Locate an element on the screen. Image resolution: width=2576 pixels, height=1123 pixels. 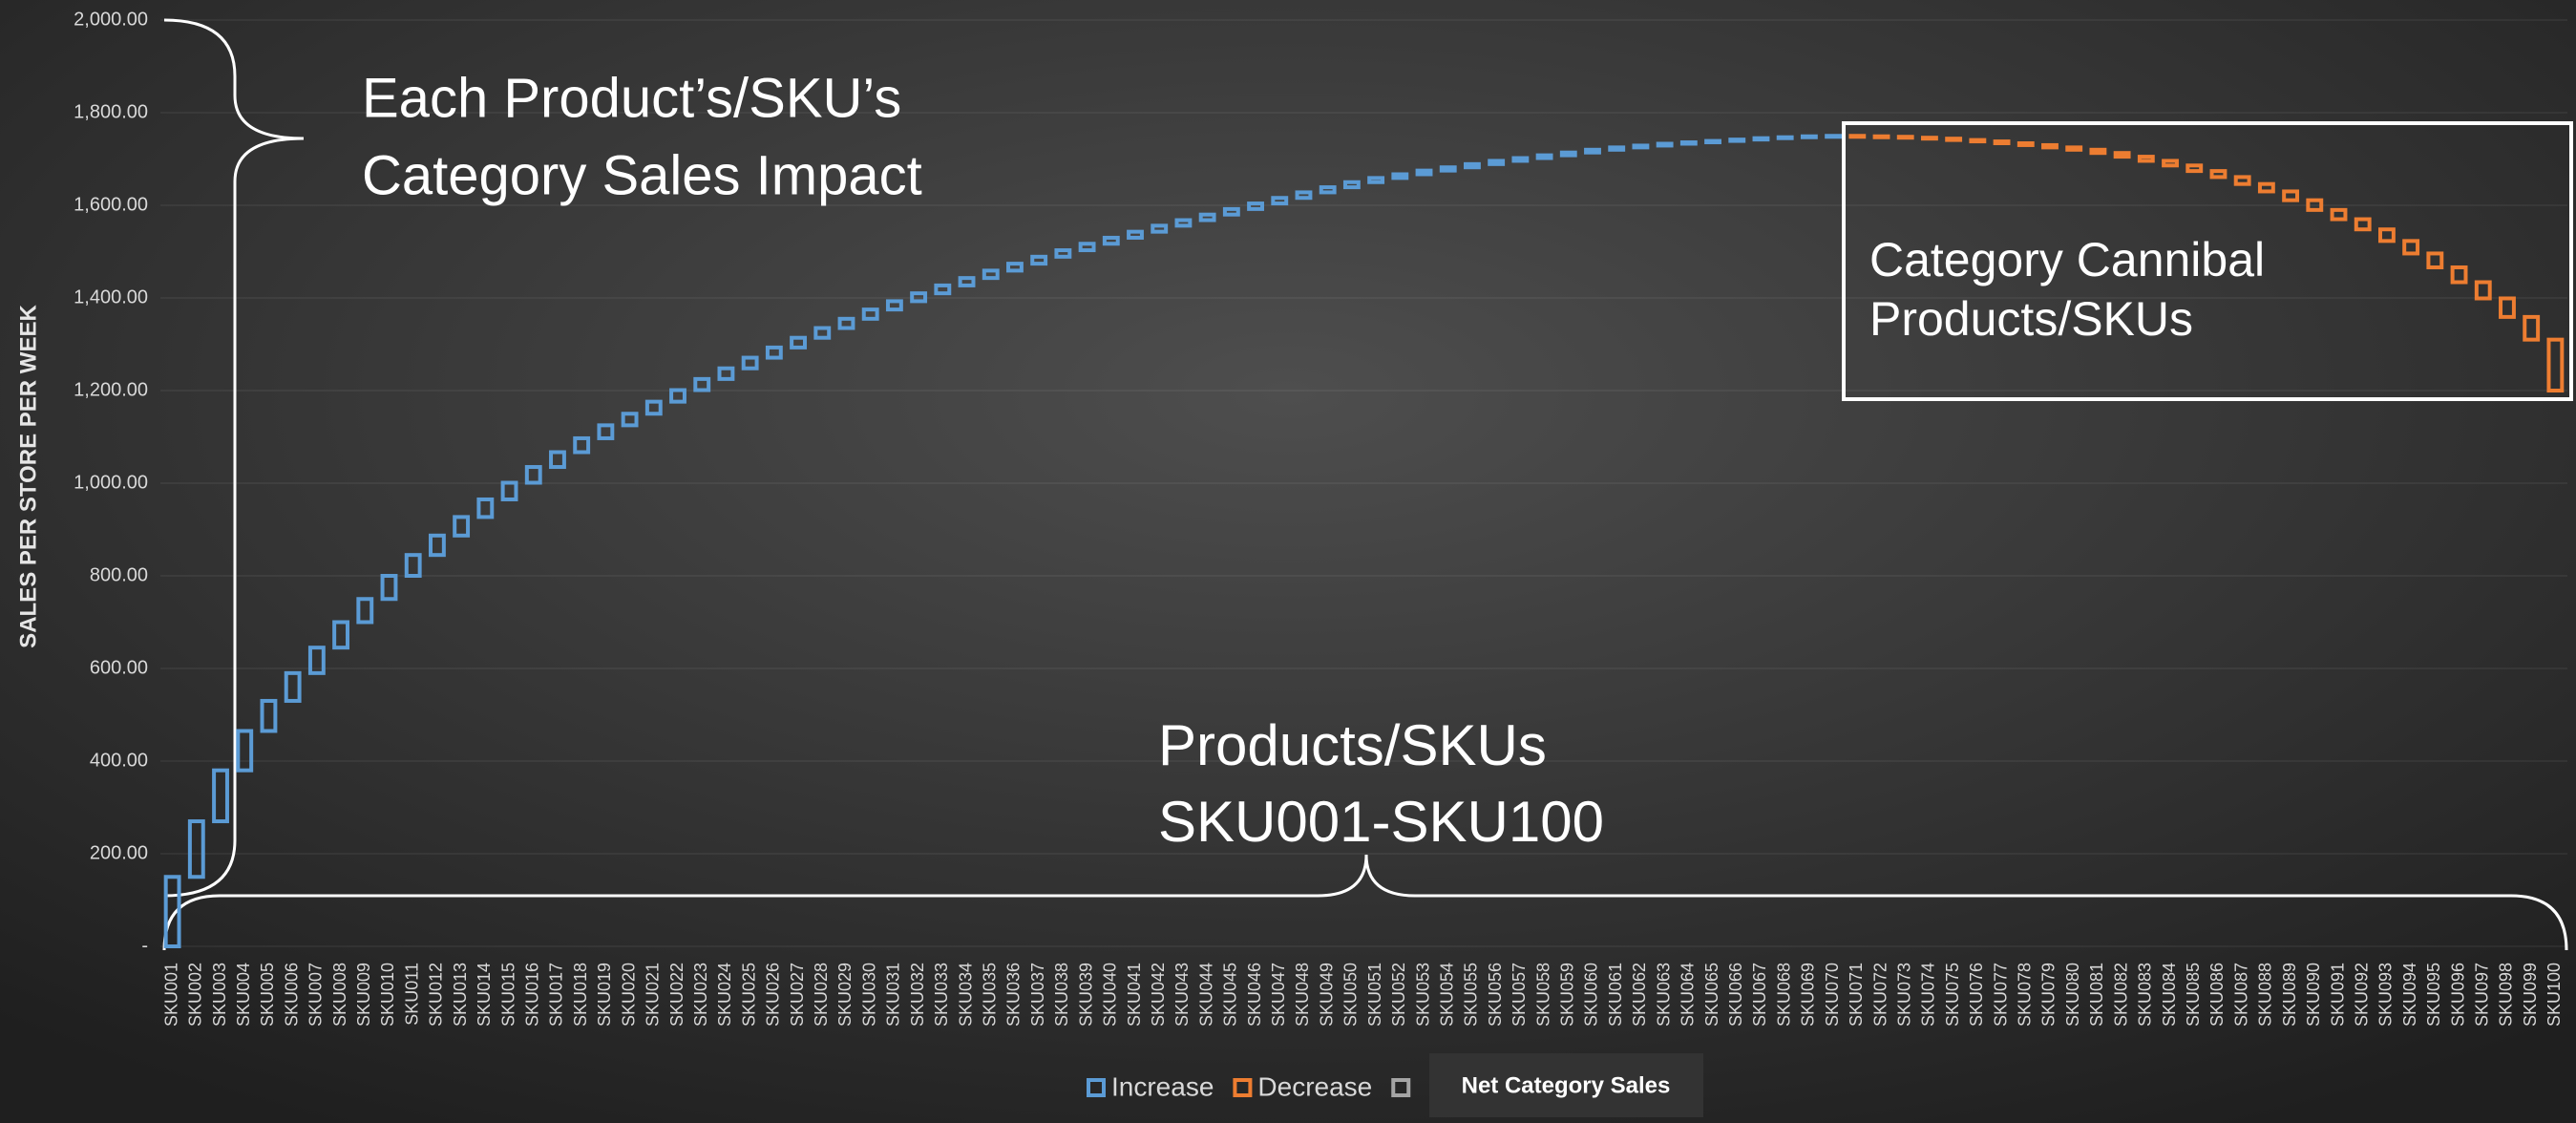
x-tick-label: SKU042 is located at coordinates (1158, 995).